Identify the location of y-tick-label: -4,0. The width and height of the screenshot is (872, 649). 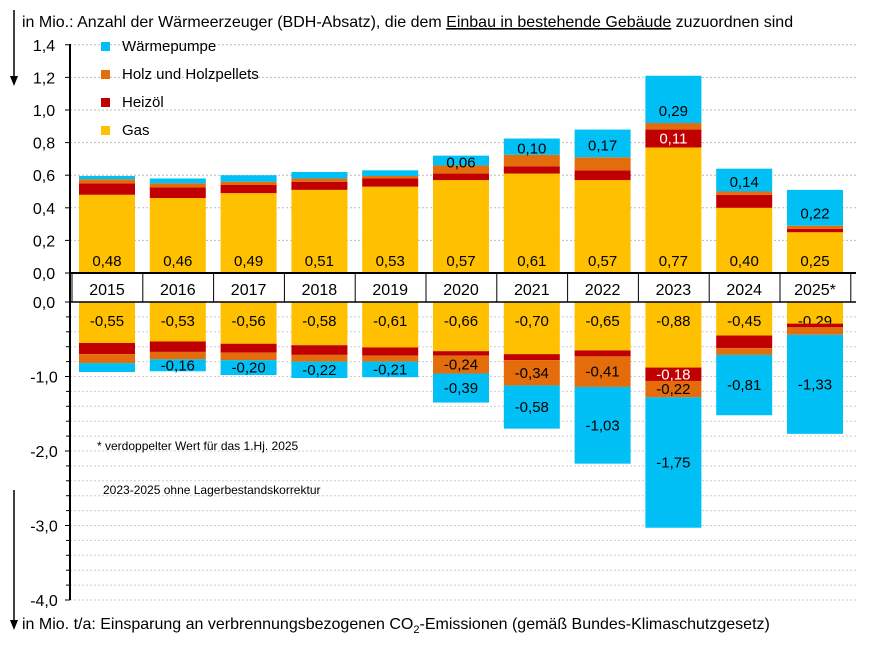
(44, 601).